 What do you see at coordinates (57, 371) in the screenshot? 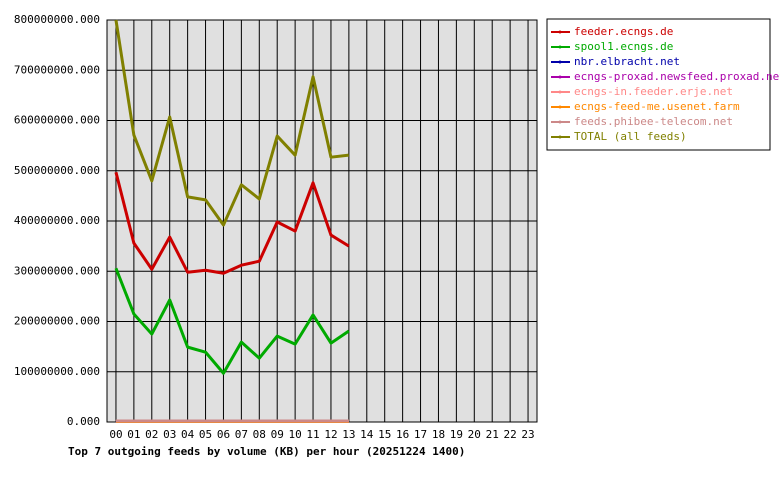
I see `y-tick-label: 100000000.000` at bounding box center [57, 371].